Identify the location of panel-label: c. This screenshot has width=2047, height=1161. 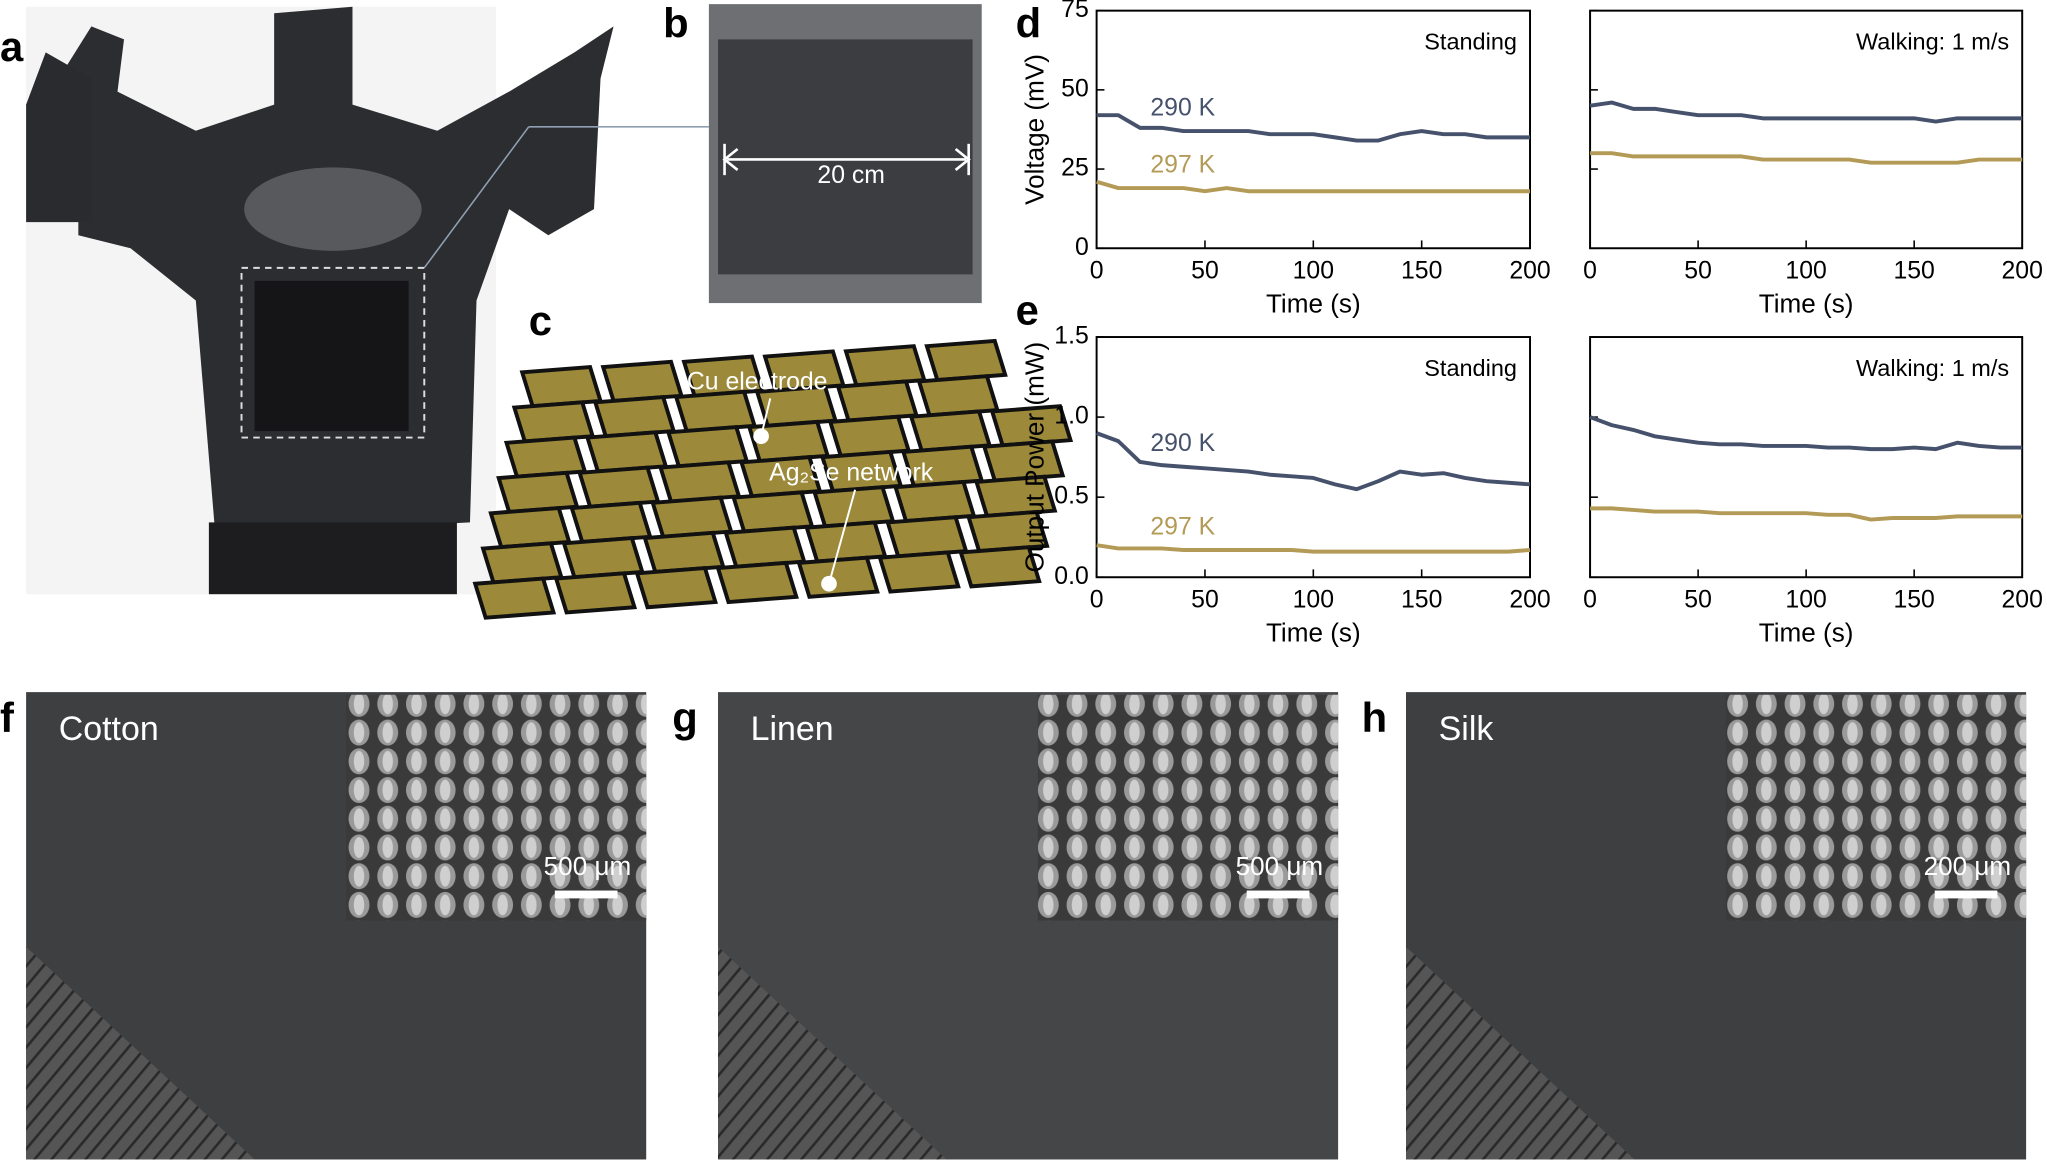
(540, 320).